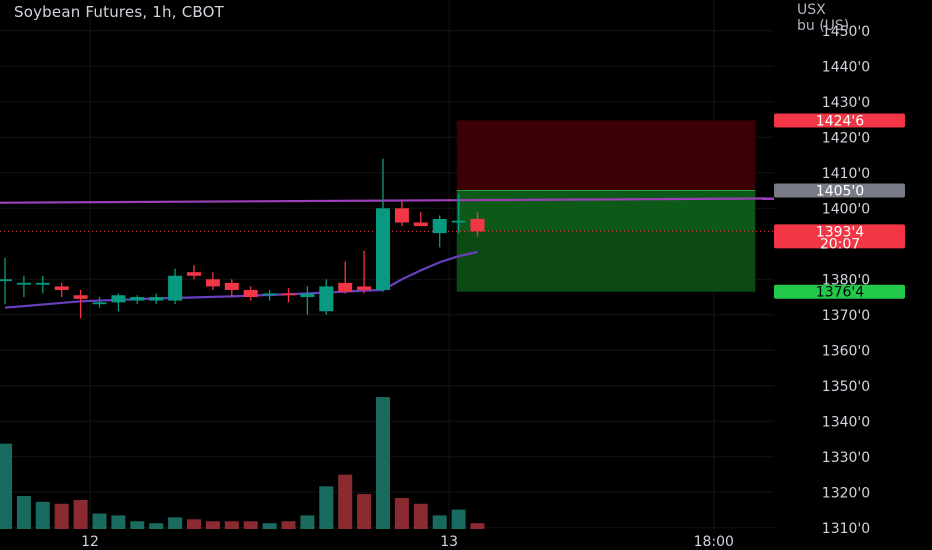 The image size is (932, 550). Describe the element at coordinates (90, 542) in the screenshot. I see `time-axis-label: 12` at that location.